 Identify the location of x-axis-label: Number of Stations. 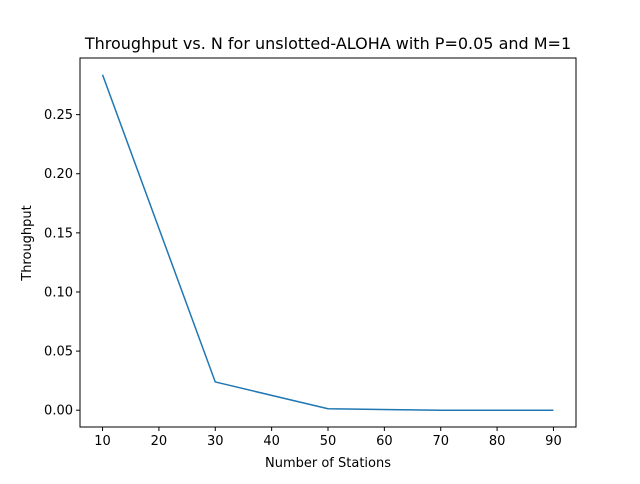
(328, 463).